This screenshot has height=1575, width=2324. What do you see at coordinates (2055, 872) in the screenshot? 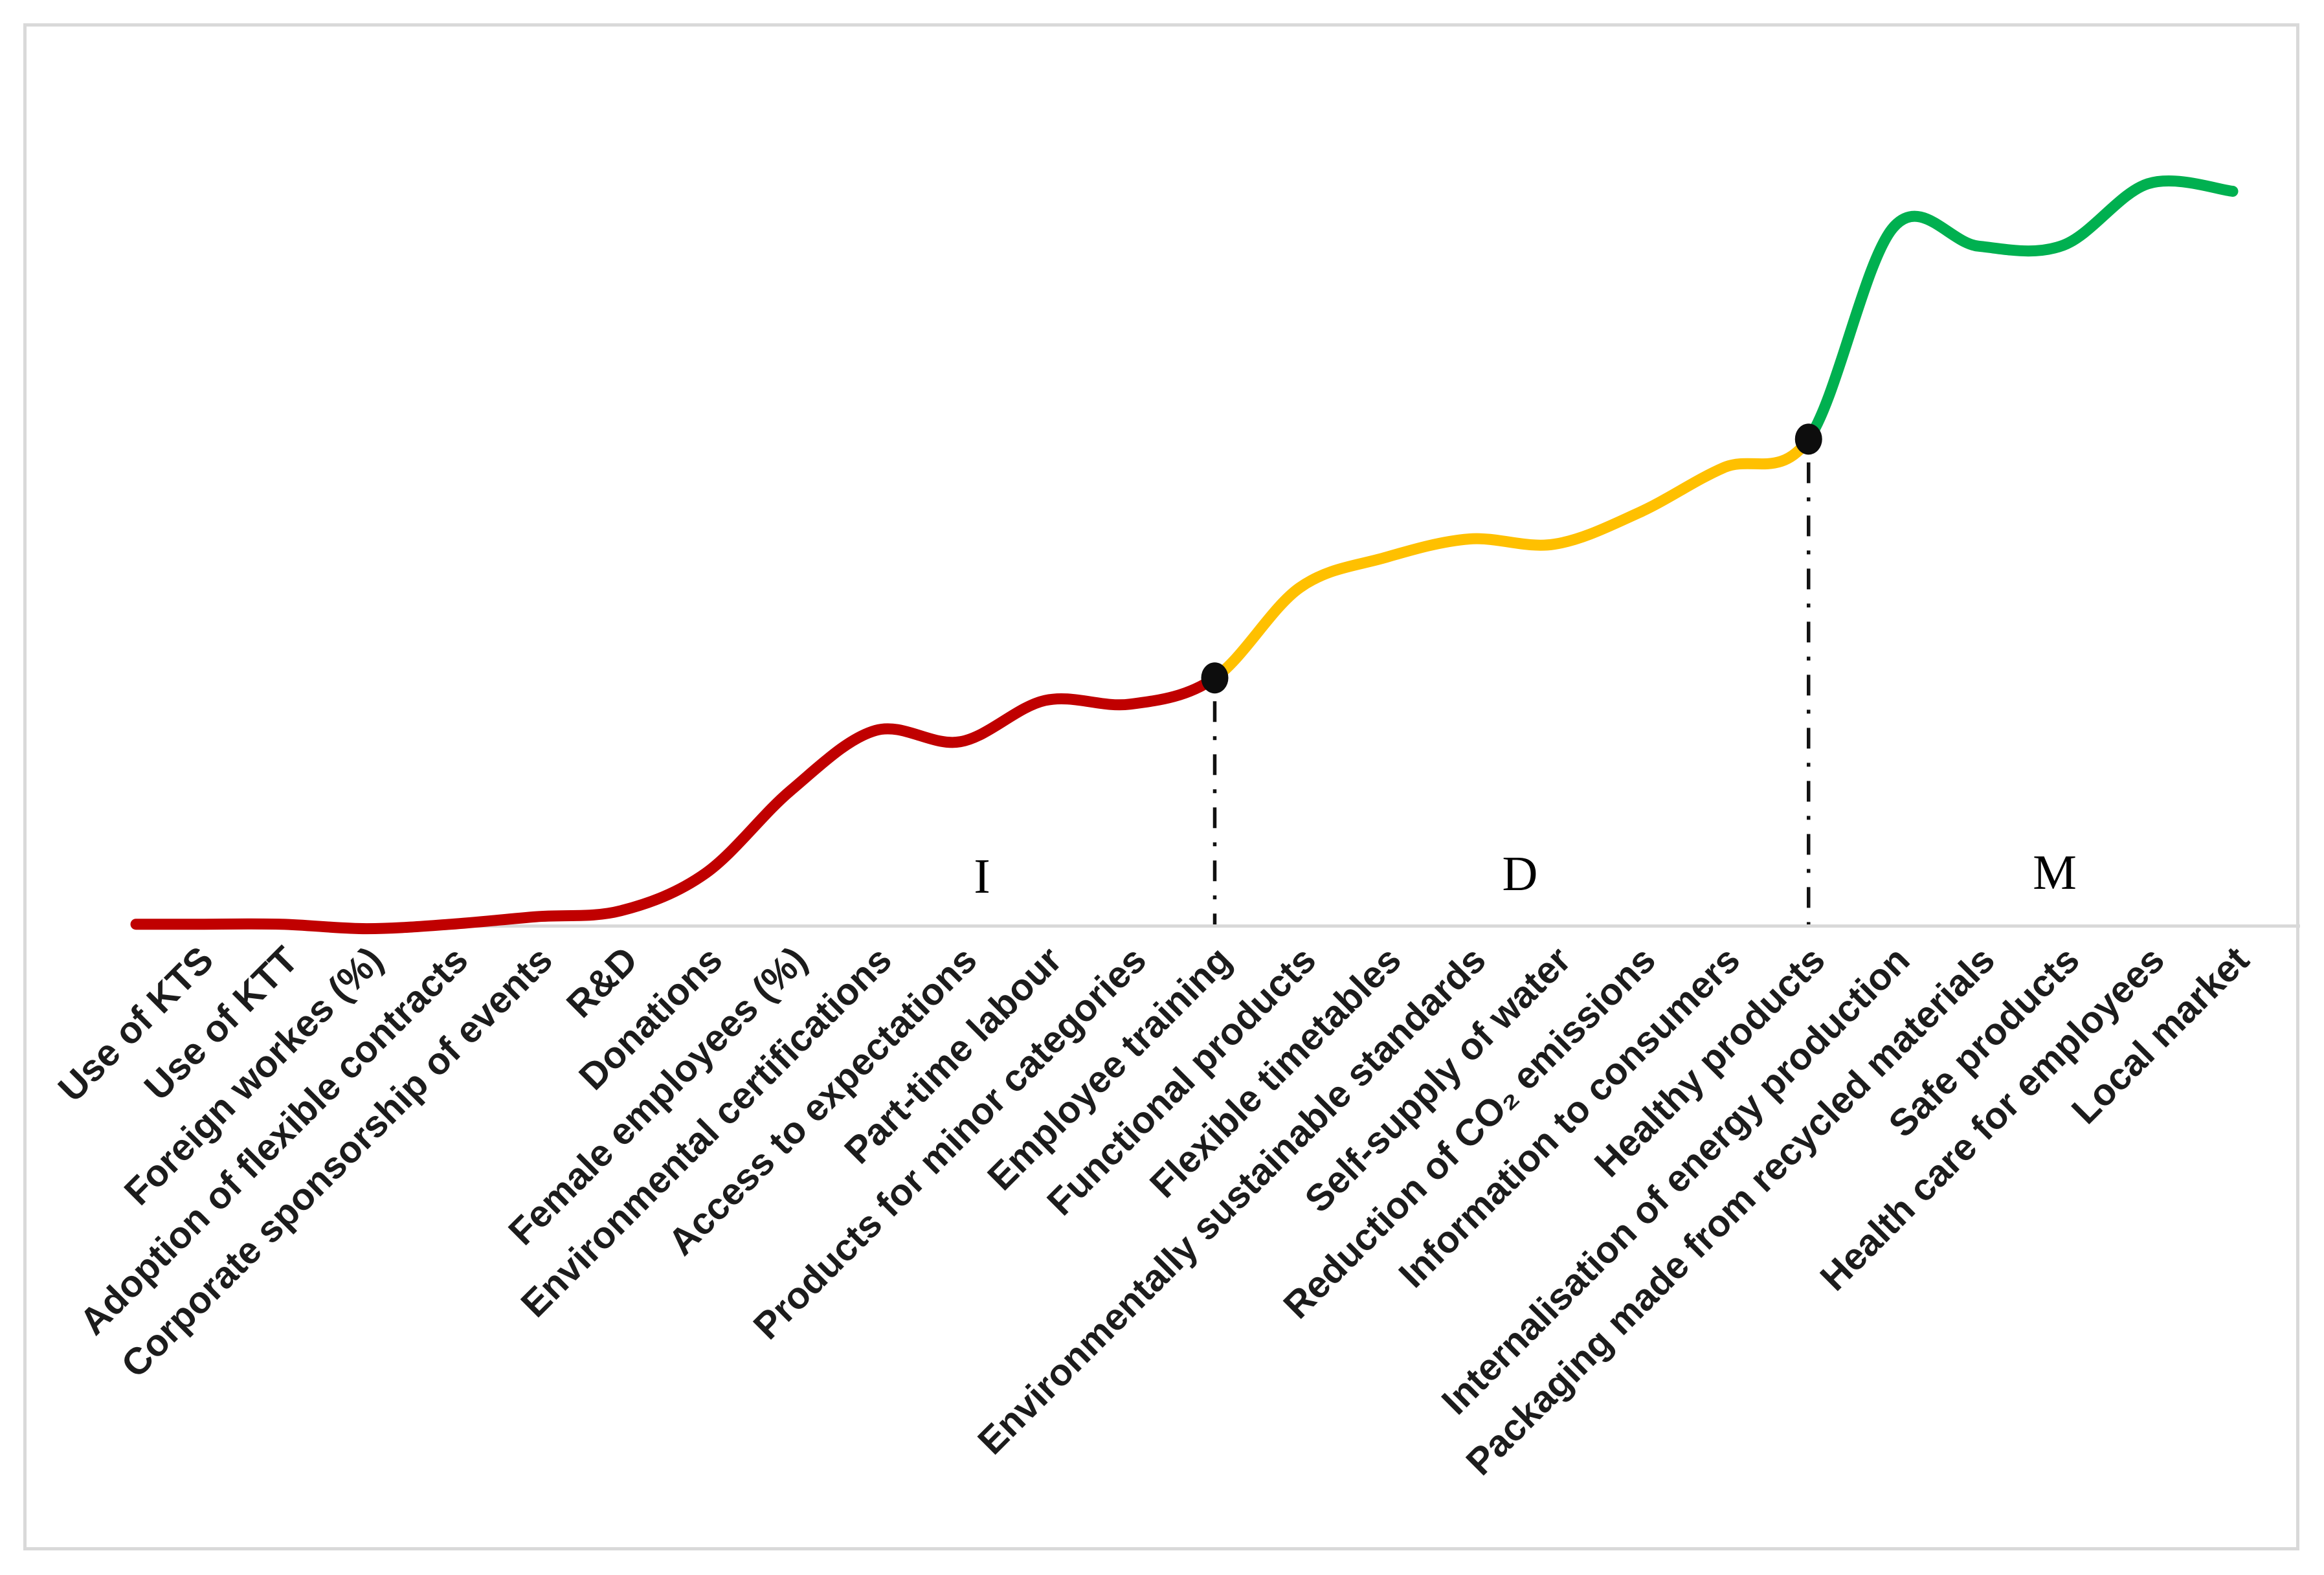
I see `zone-label-M: M` at bounding box center [2055, 872].